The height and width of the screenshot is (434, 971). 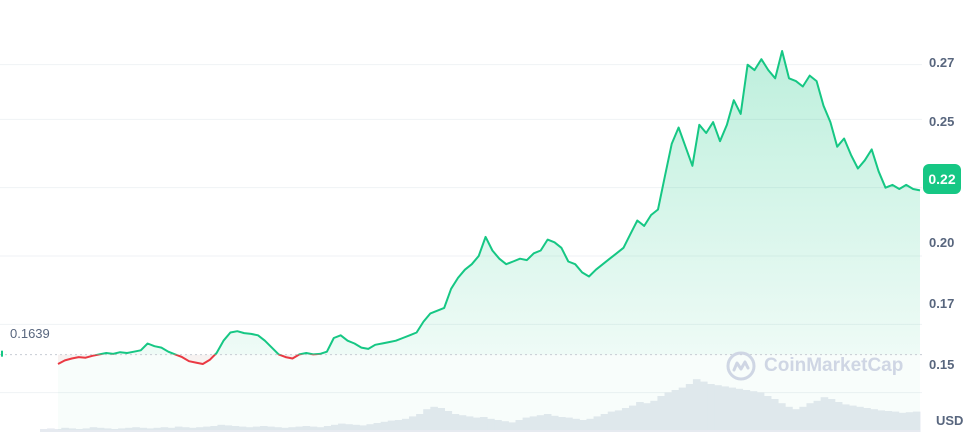 I want to click on current-price-badge: 0.22, so click(x=942, y=179).